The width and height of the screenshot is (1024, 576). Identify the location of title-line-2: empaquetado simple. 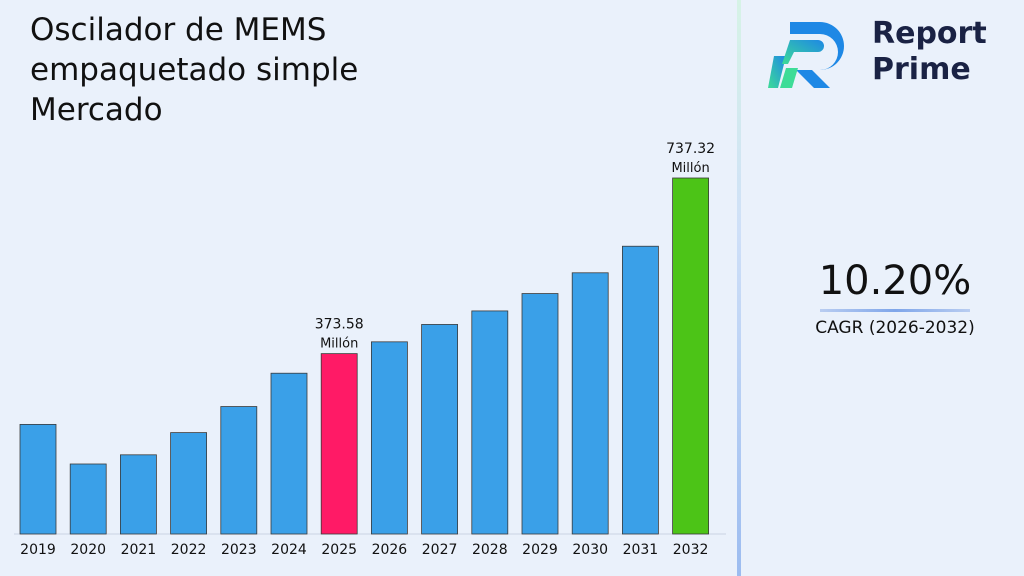
(194, 70).